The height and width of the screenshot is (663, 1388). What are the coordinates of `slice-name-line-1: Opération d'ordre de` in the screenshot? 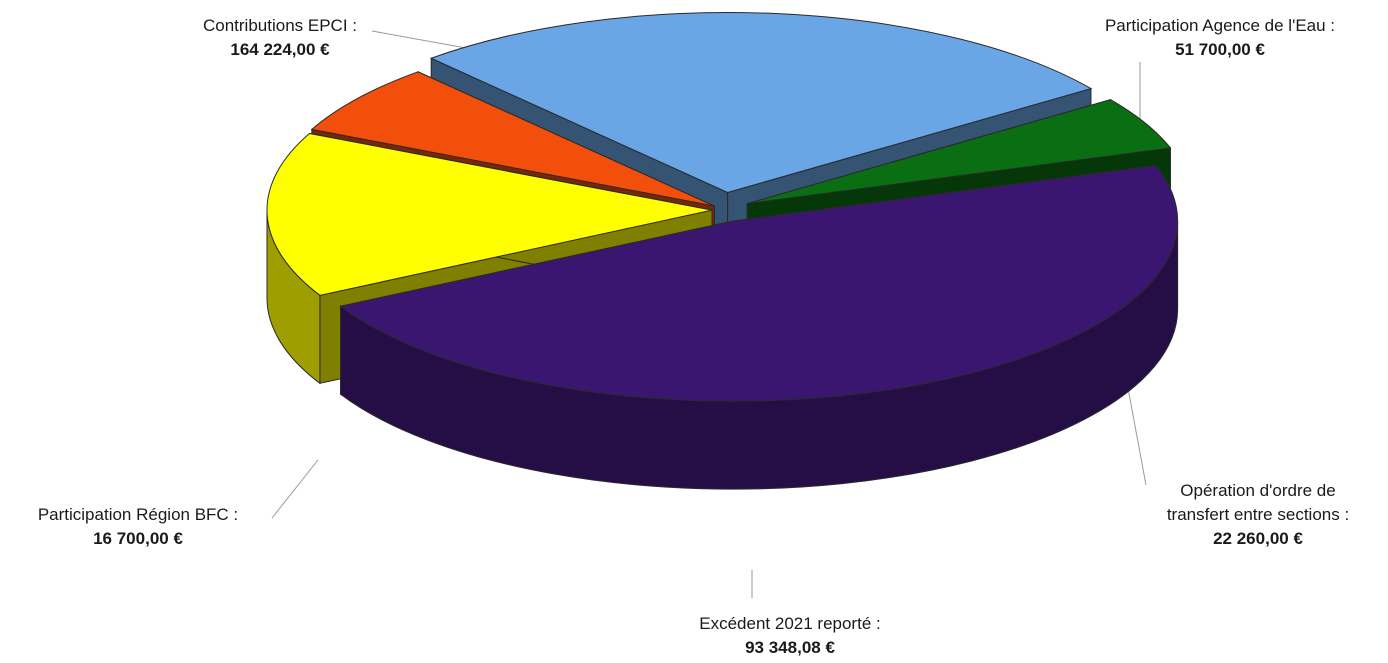 It's located at (1258, 490).